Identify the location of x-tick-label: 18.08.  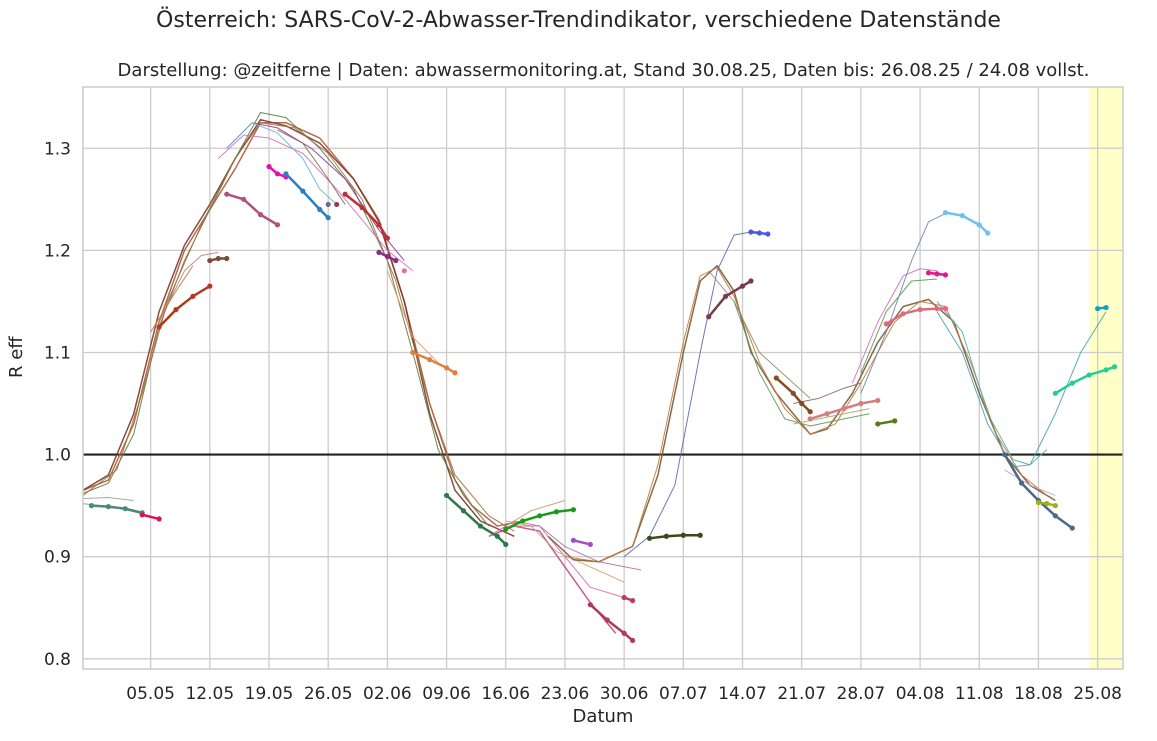
(1038, 694).